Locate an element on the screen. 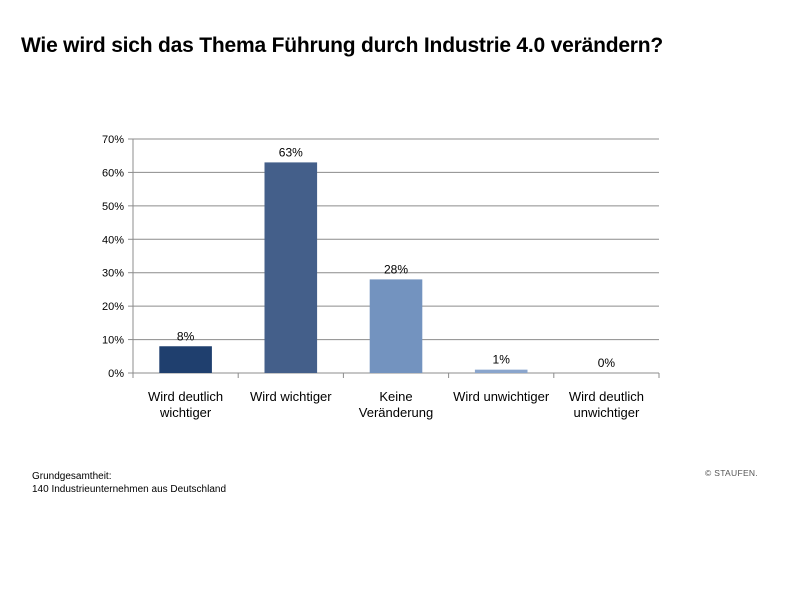 This screenshot has height=593, width=800. x-tick-label: Wird deutlich wichtiger is located at coordinates (185, 404).